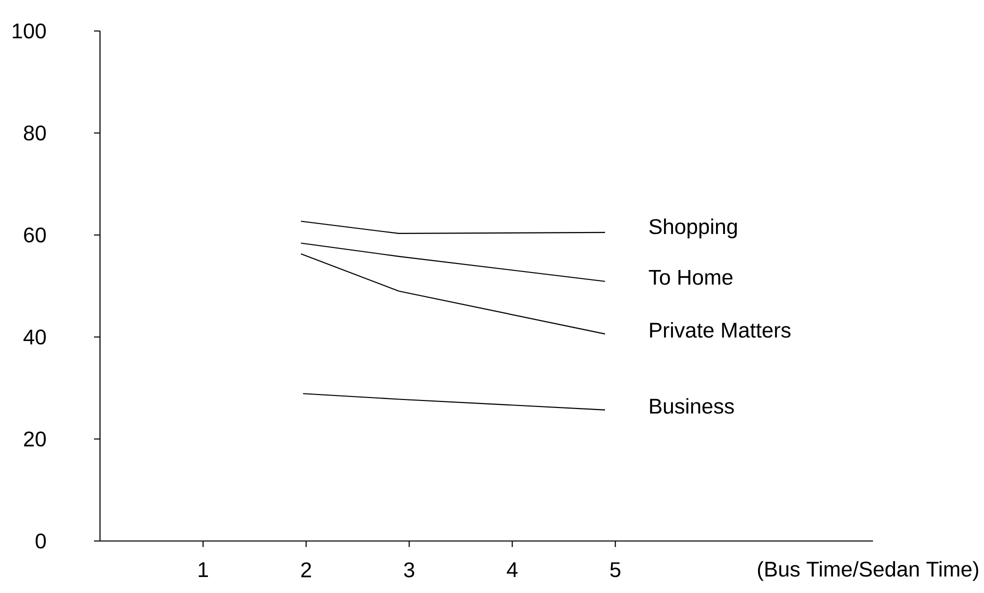 The height and width of the screenshot is (593, 984). I want to click on text: Business, so click(692, 406).